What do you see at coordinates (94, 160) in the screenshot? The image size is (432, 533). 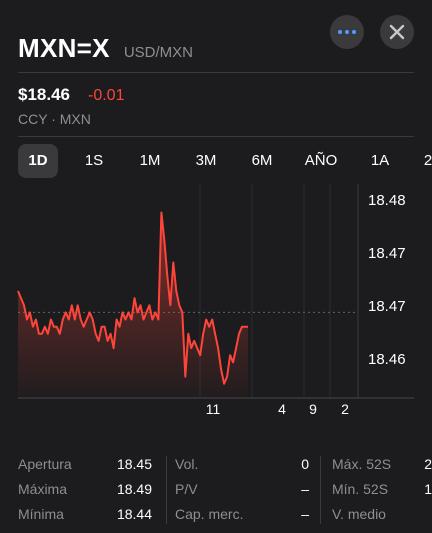 I see `tab-1s: 1S` at bounding box center [94, 160].